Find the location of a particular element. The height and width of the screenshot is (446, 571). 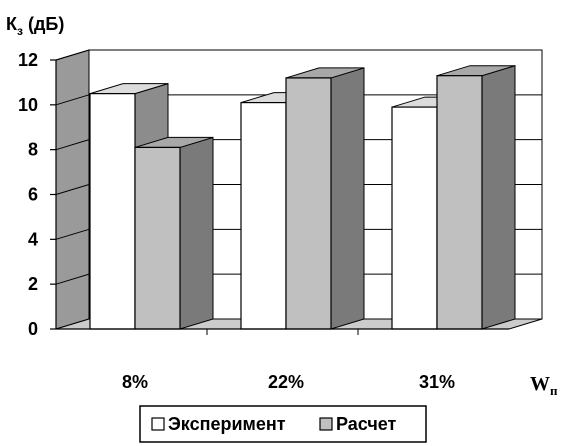

legend-label-experiment: Эксперимент is located at coordinates (227, 424).